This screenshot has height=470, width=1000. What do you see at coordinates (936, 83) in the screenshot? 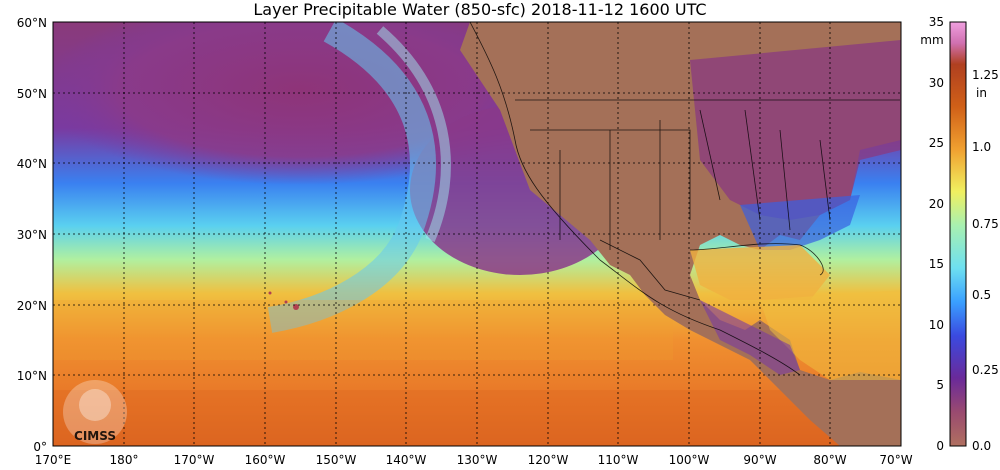
I see `mm-tick: 30` at bounding box center [936, 83].